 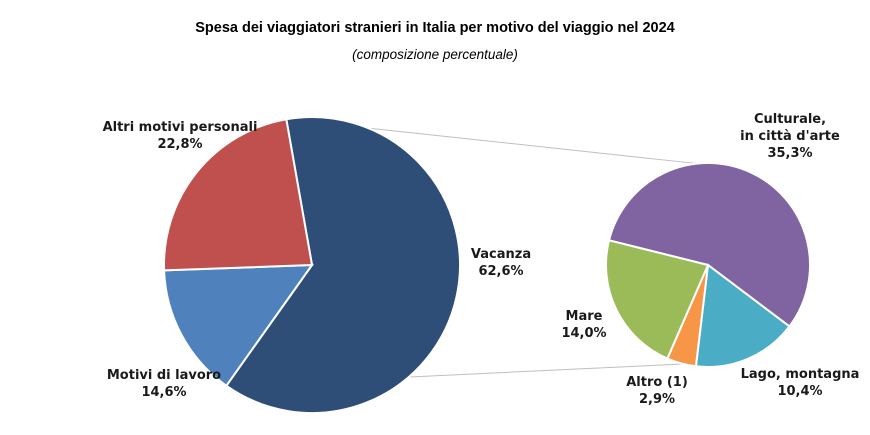 I want to click on breakdown-pie, so click(x=708, y=265).